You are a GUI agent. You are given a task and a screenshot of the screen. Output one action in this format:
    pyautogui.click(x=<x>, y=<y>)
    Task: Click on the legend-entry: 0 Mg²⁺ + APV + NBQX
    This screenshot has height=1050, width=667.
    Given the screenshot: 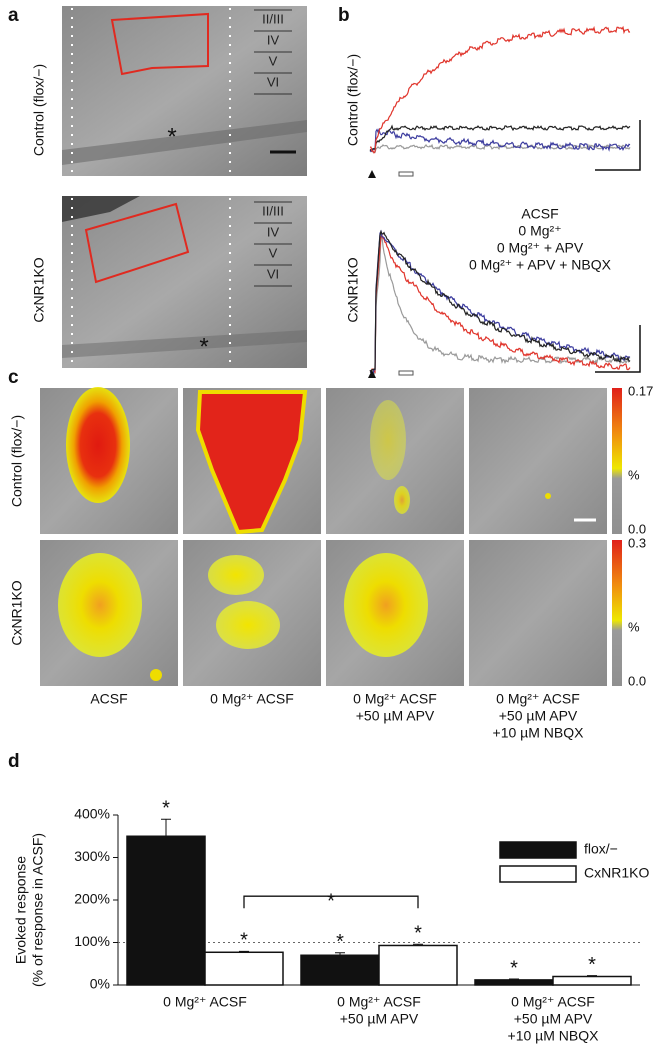 What is the action you would take?
    pyautogui.click(x=540, y=265)
    